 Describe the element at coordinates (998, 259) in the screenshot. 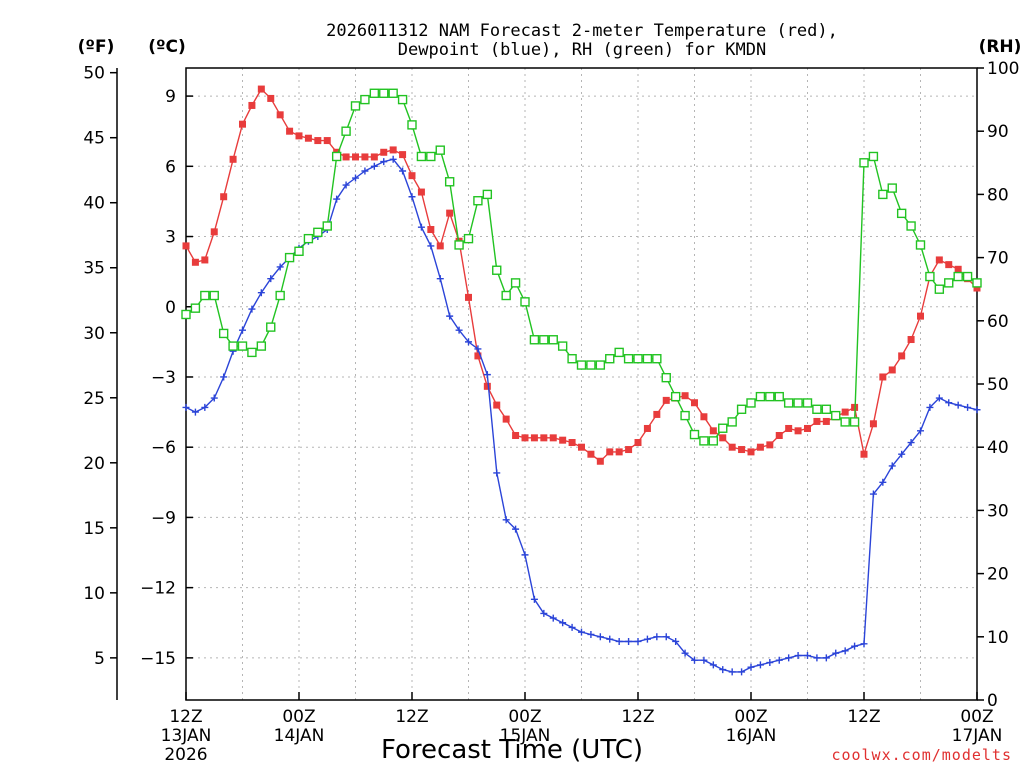

I see `rh-tick-label: 70` at that location.